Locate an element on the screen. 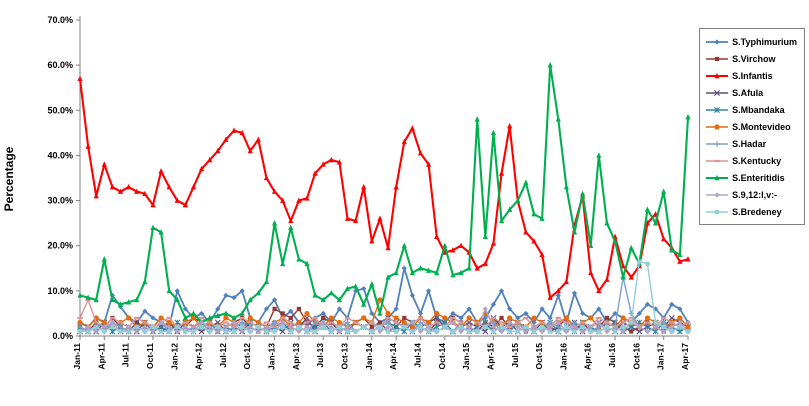 The image size is (809, 406). x-tick-label: Jan-17 is located at coordinates (661, 356).